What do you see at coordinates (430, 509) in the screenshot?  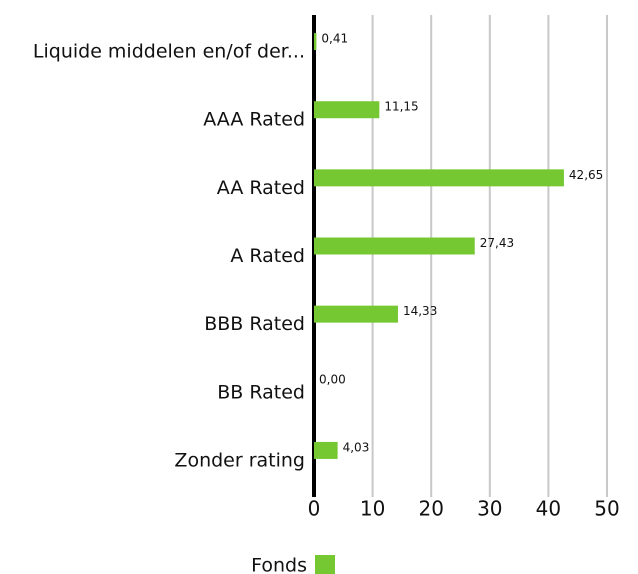 I see `x-tick-label: 20` at bounding box center [430, 509].